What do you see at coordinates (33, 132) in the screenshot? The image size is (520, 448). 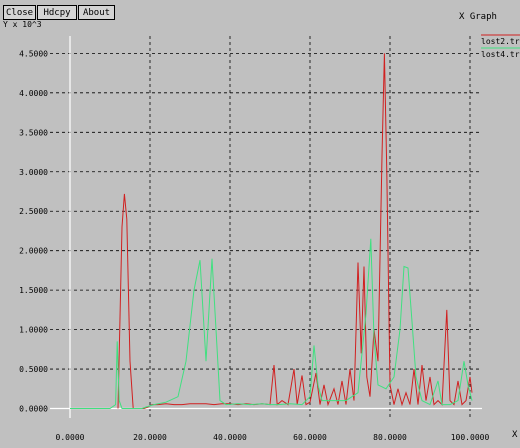 I see `y-tick-label-7: 3.5000` at bounding box center [33, 132].